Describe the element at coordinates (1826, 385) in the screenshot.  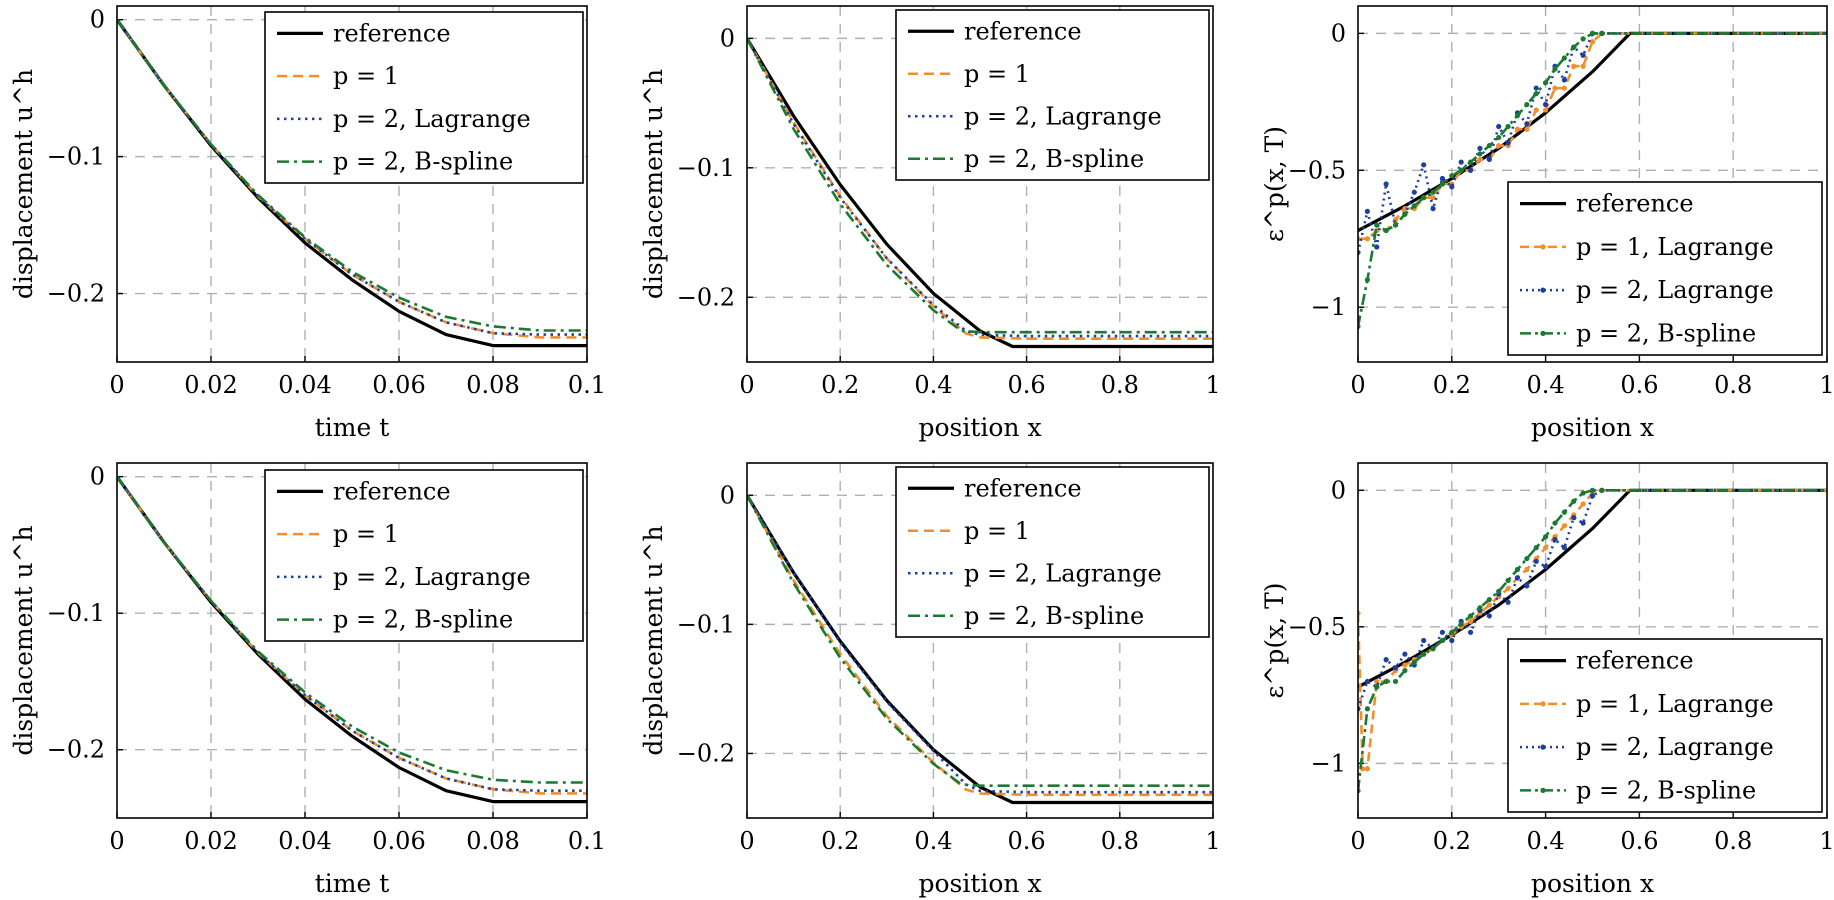
I see `x-tick-label: 1` at that location.